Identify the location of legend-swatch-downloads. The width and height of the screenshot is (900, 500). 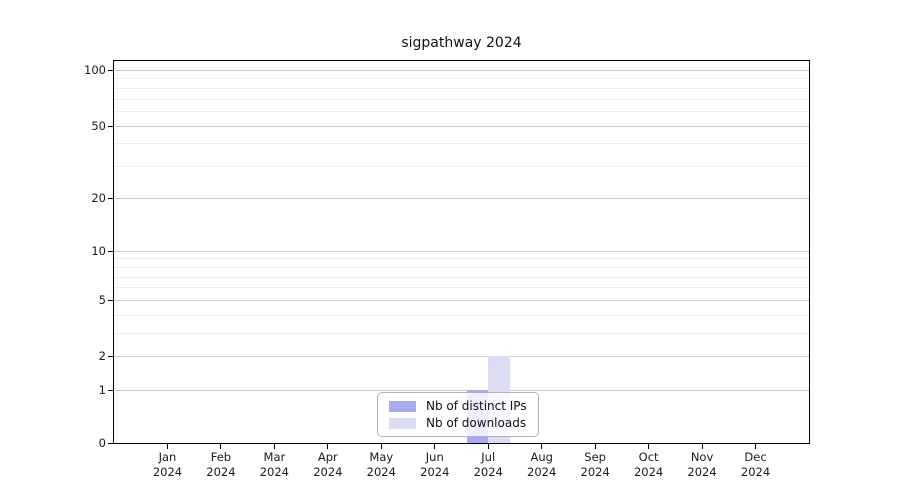
(402, 423).